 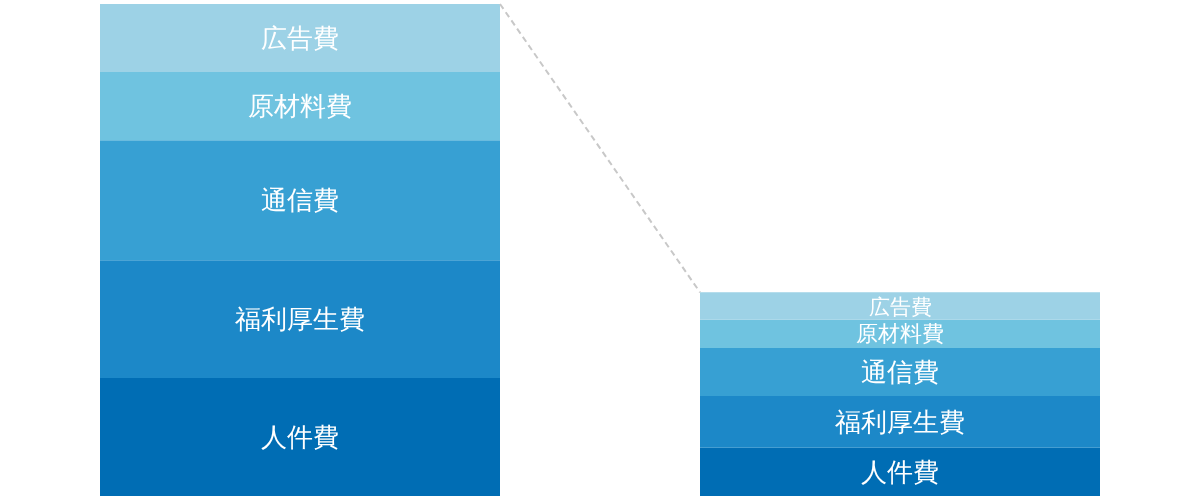 I want to click on series-label: 広告費, so click(x=900, y=306).